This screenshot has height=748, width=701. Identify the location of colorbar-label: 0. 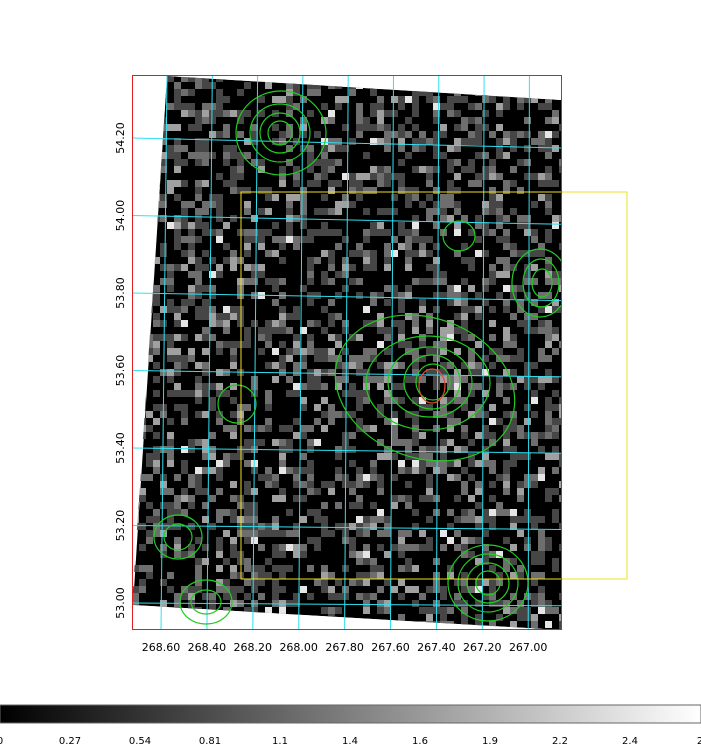
(1, 741).